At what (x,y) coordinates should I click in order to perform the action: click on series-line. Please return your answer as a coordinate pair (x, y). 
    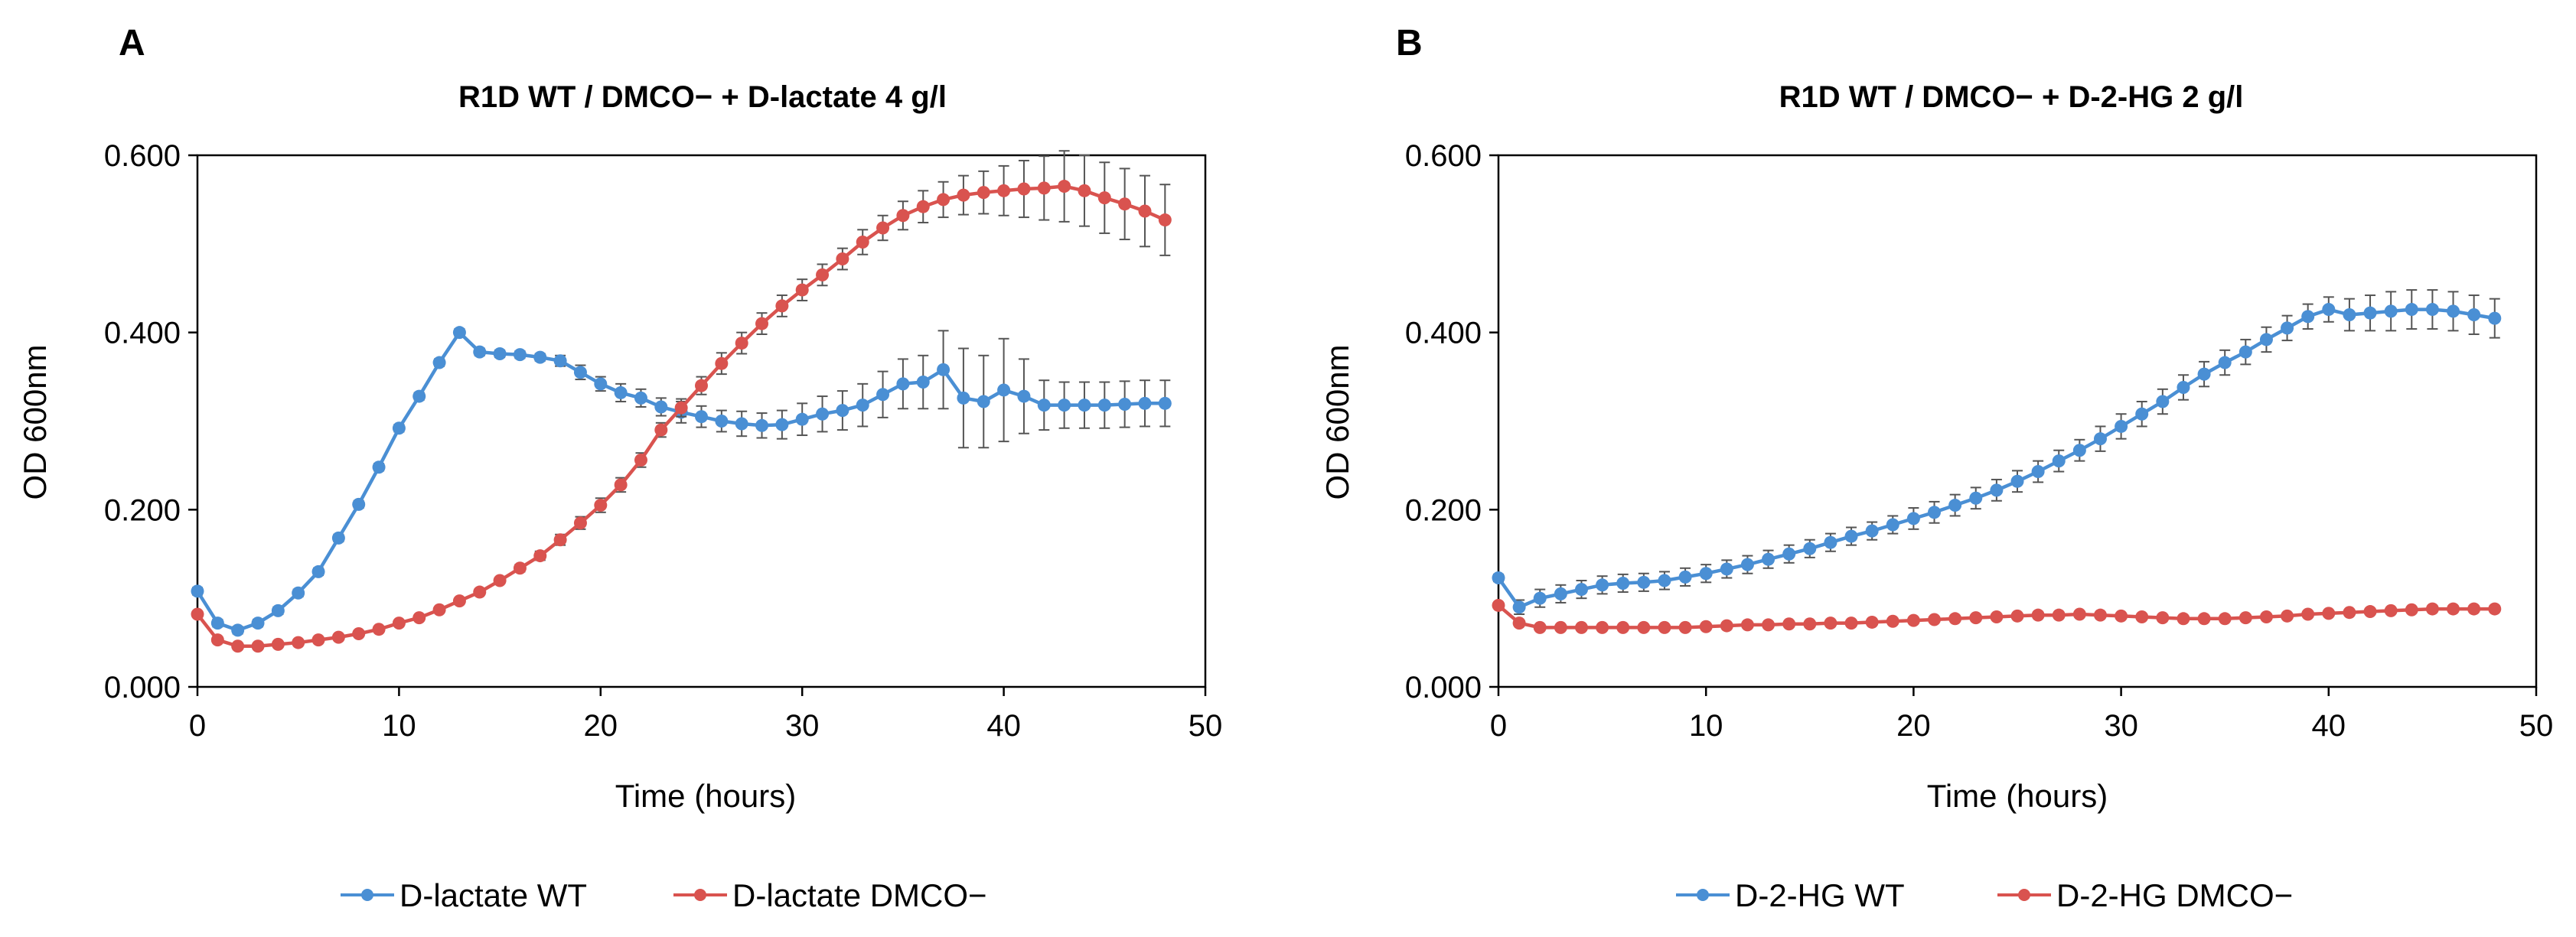
    Looking at the image, I should click on (1997, 458).